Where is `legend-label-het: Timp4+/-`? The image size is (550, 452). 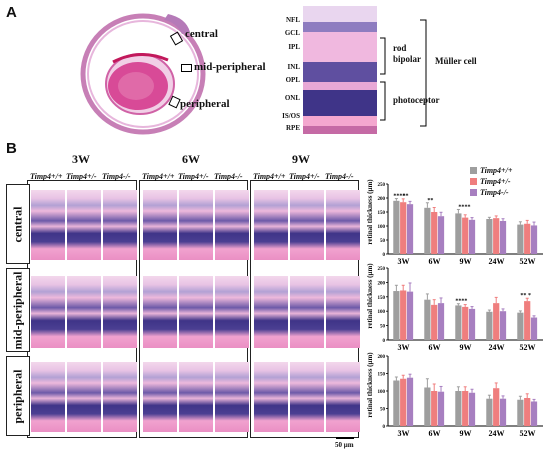
legend-label-het: Timp4+/- is located at coordinates (495, 181).